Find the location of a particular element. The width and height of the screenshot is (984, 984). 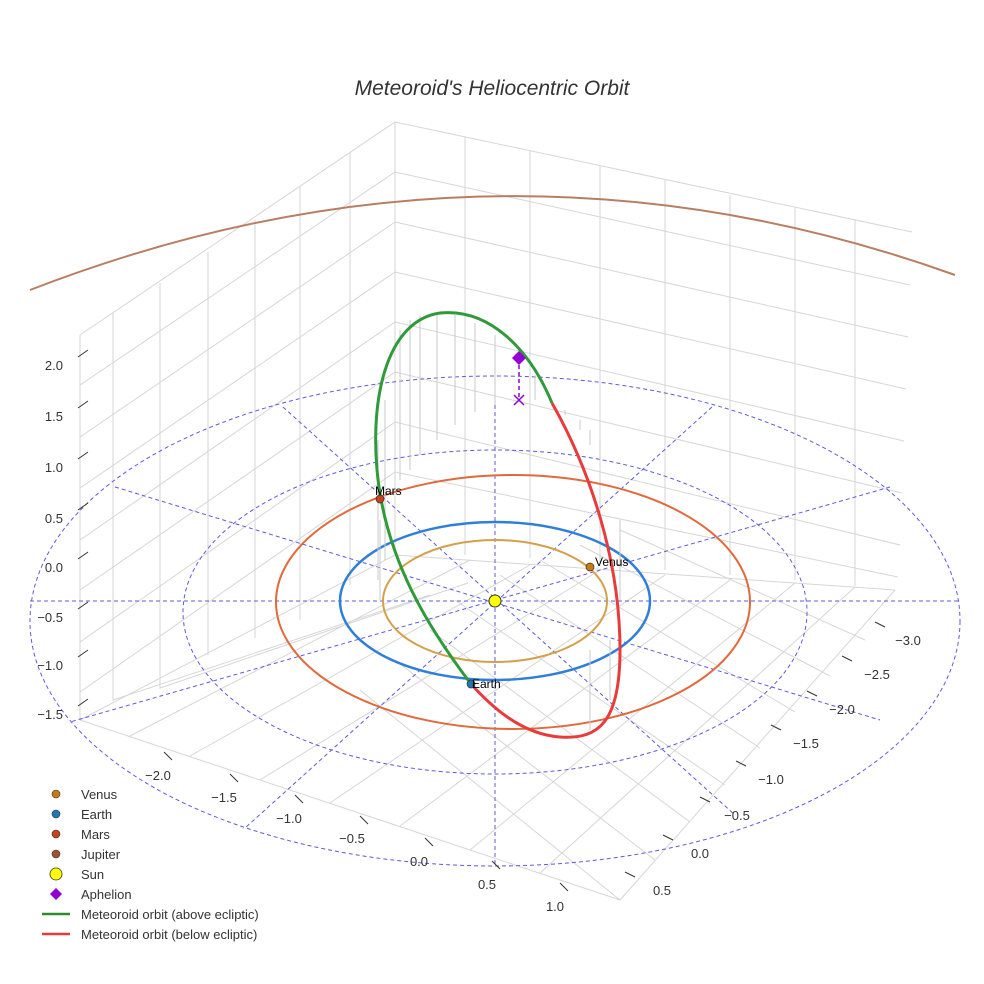

mars-orbit is located at coordinates (513, 602).